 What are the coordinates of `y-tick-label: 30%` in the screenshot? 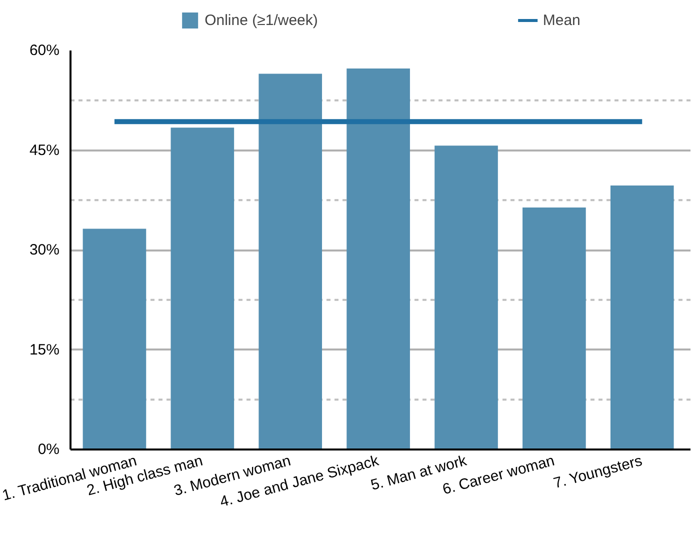 It's located at (44, 250).